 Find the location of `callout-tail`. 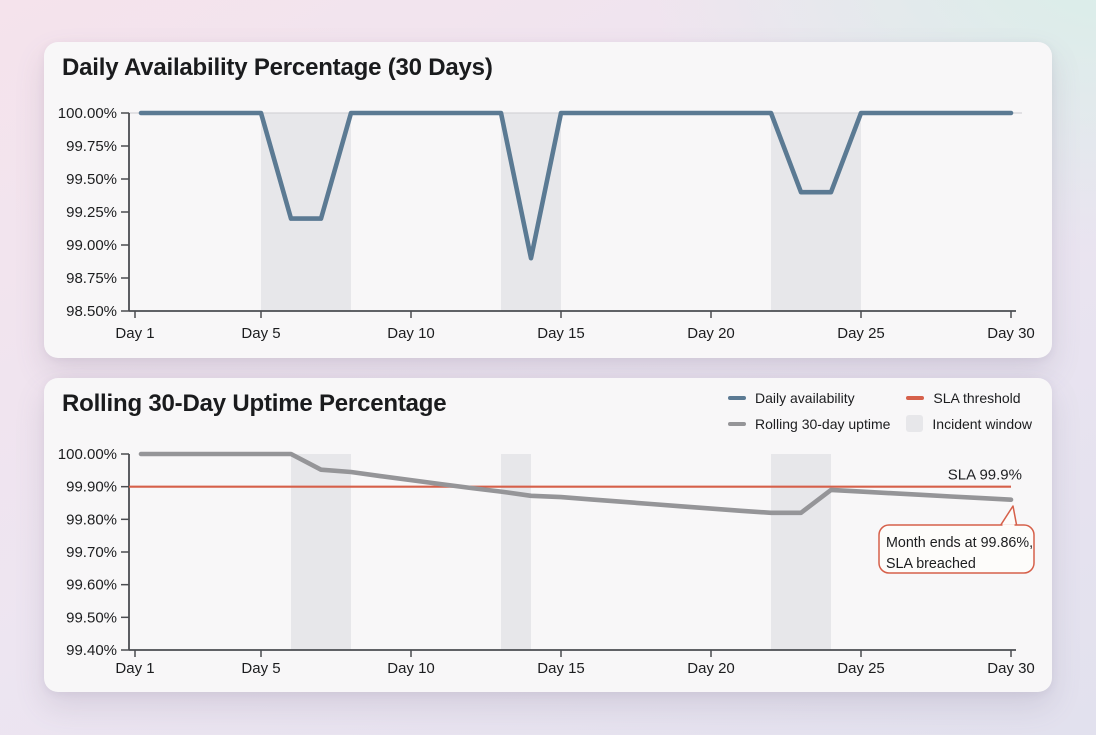

callout-tail is located at coordinates (1008, 516).